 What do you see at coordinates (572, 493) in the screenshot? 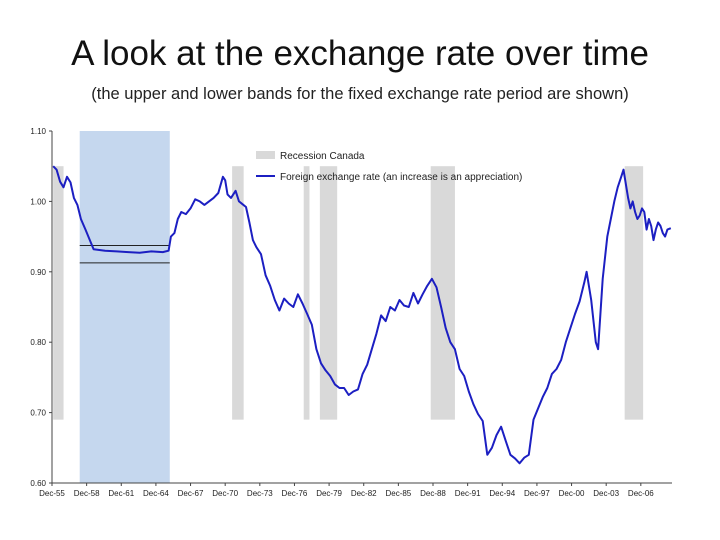
I see `x-tick-label: Dec-00` at bounding box center [572, 493].